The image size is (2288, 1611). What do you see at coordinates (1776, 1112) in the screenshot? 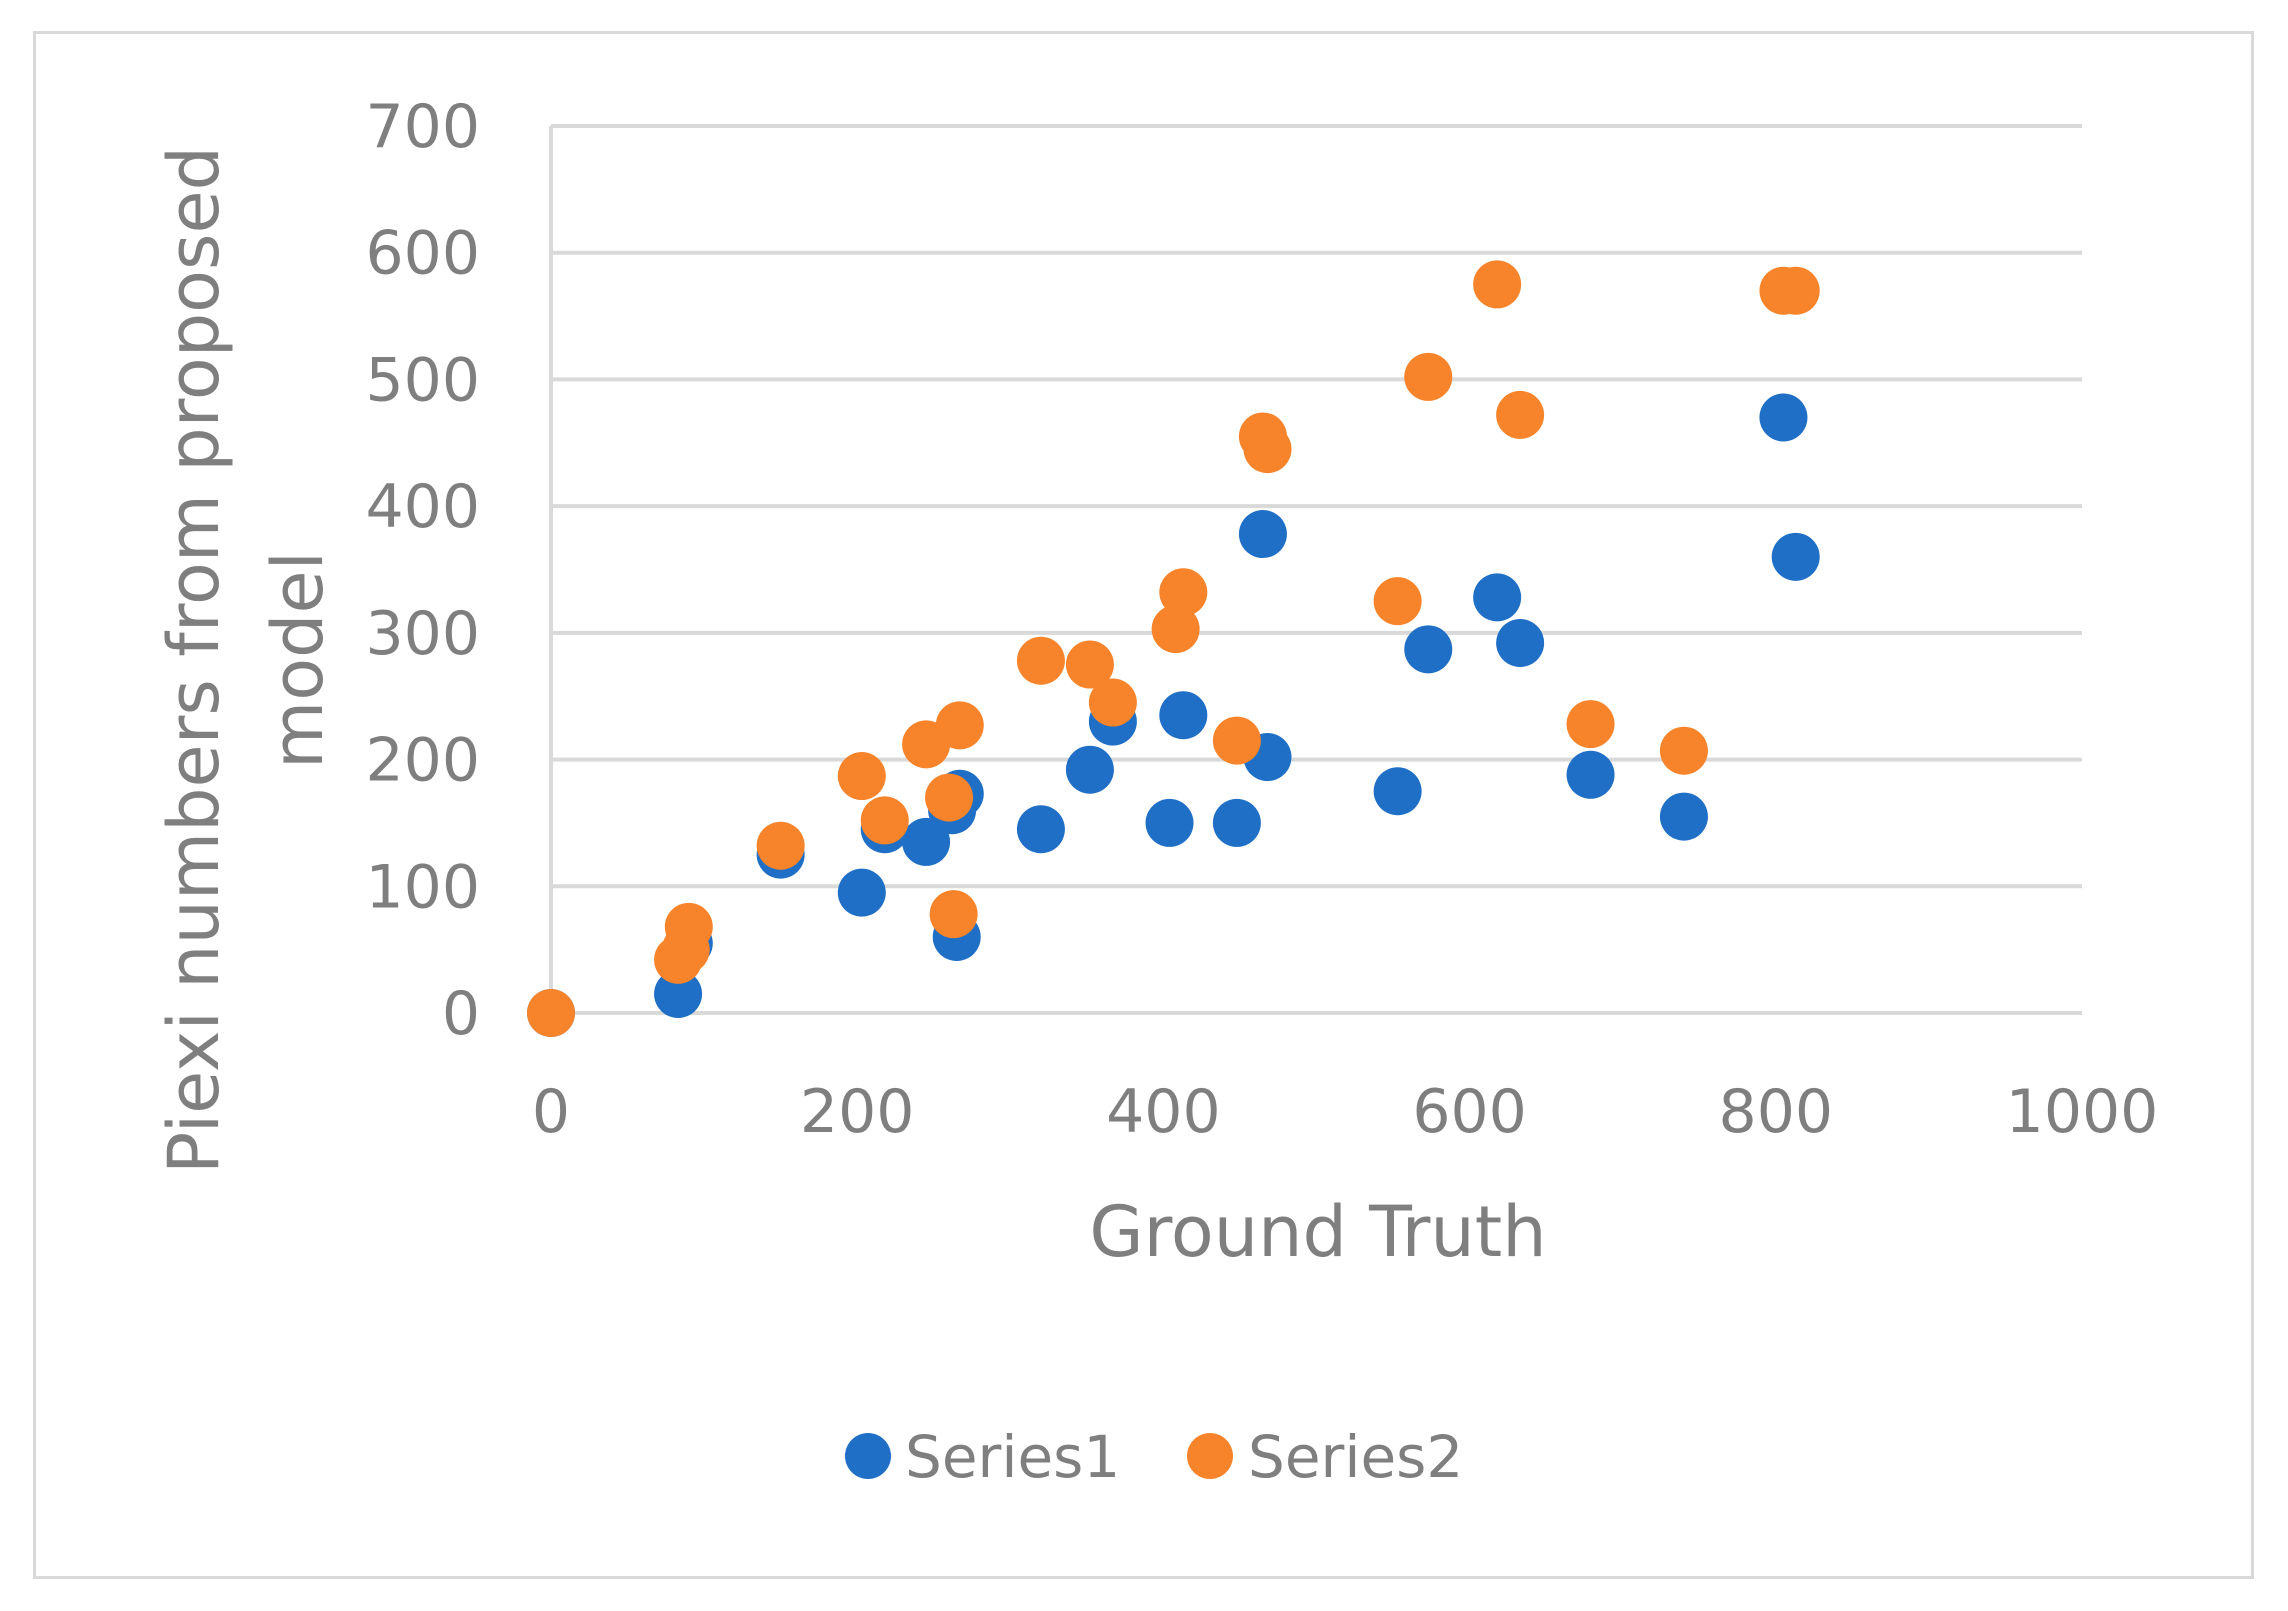
I see `x-tick-label-800: 800` at bounding box center [1776, 1112].